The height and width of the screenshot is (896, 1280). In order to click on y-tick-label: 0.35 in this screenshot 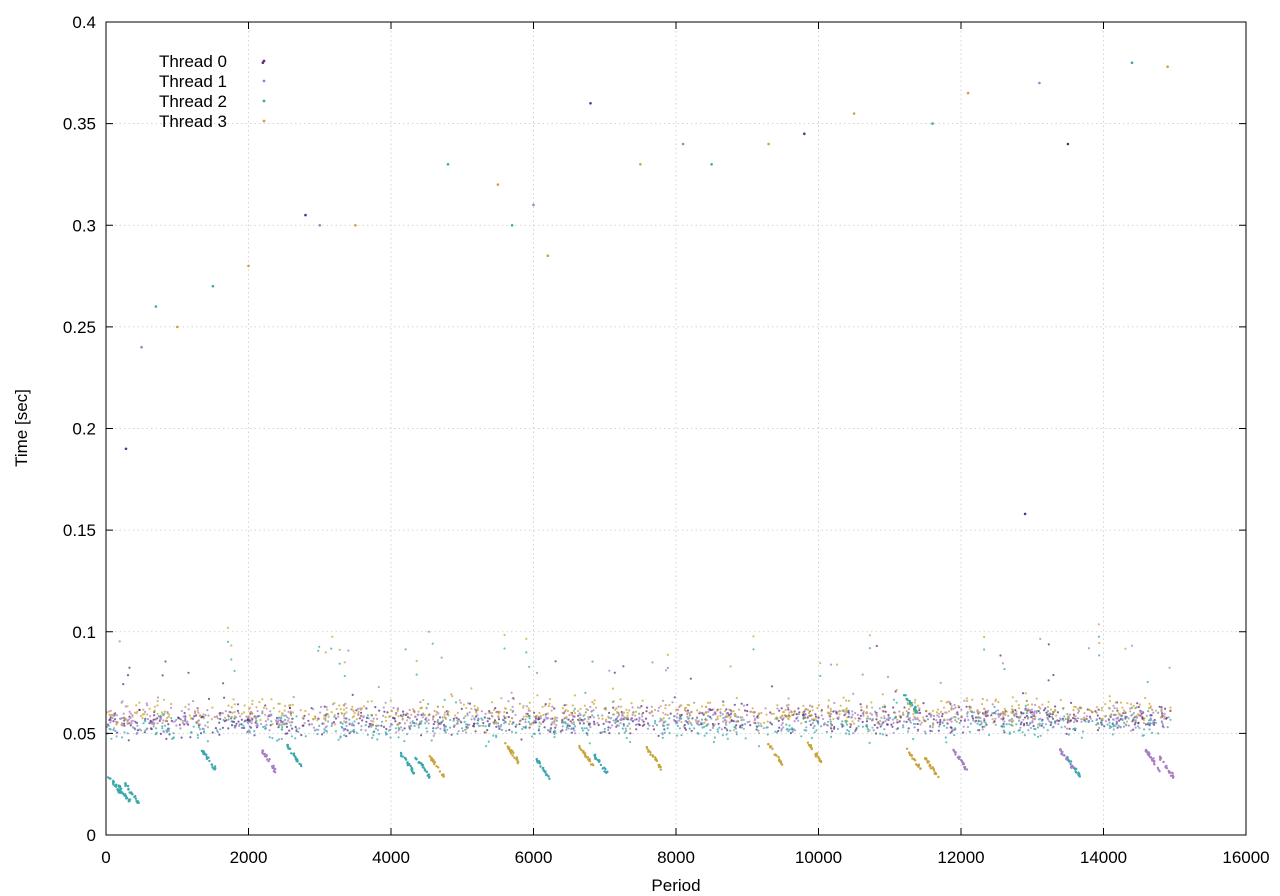, I will do `click(79, 124)`.